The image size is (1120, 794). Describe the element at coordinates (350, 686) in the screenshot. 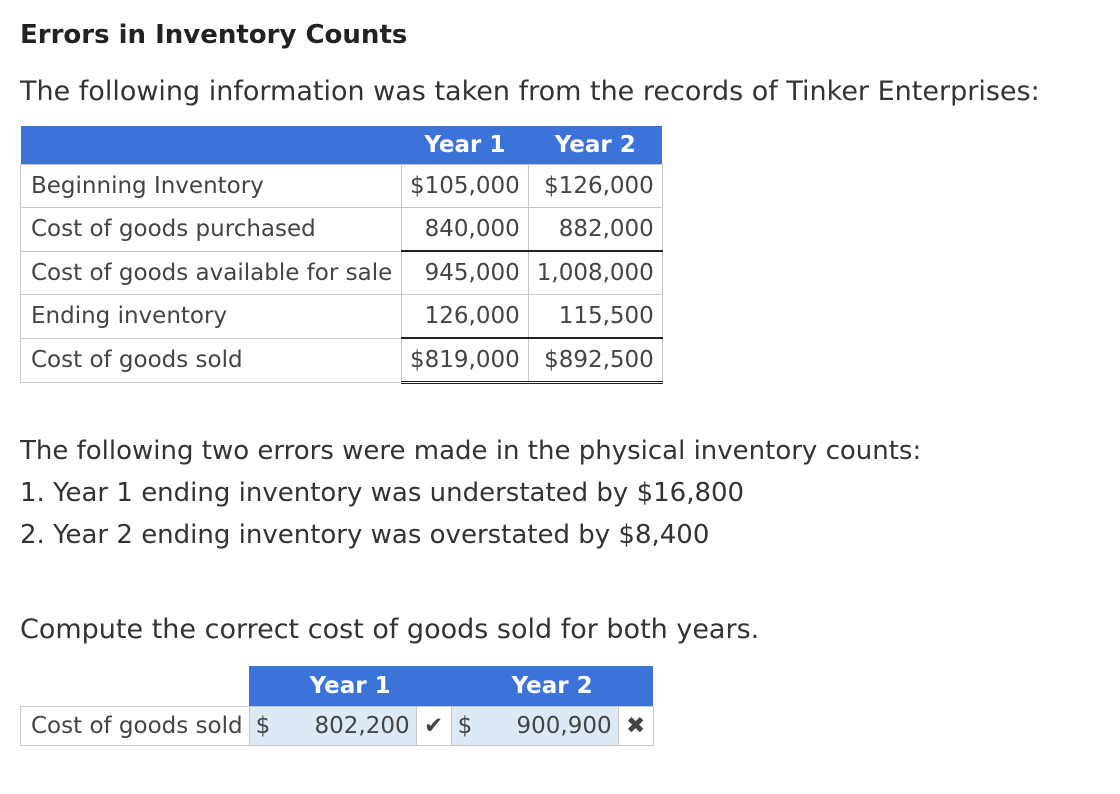

I see `answer-header-year-1: Year 1` at that location.